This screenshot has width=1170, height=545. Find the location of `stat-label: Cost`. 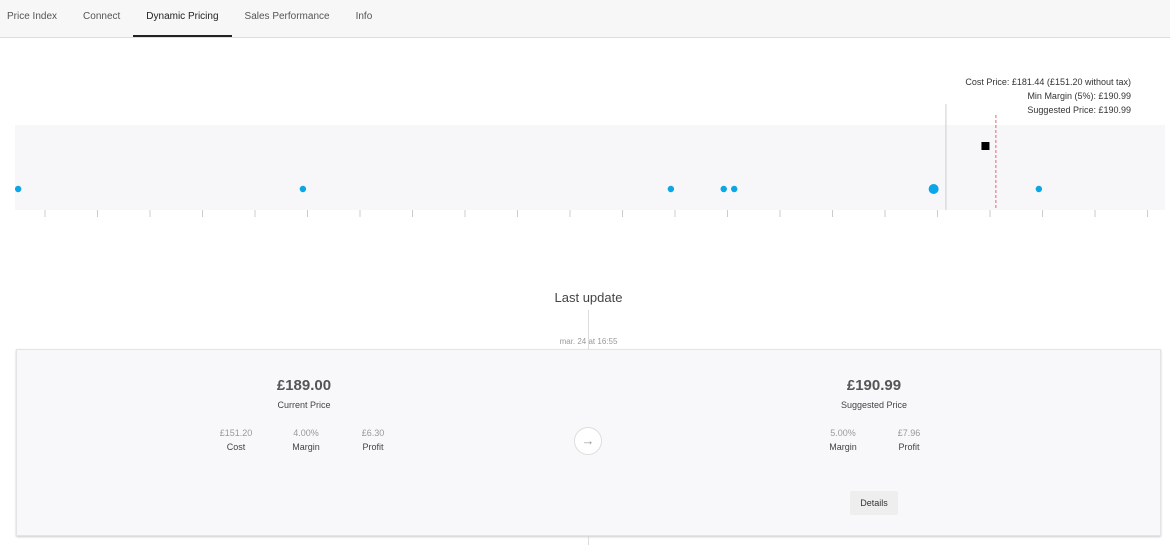

stat-label: Cost is located at coordinates (236, 447).